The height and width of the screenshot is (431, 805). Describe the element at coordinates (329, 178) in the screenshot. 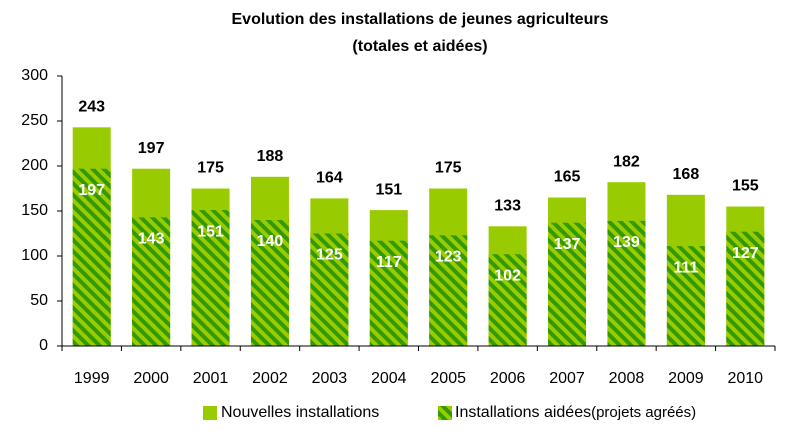

I see `data-label: 164` at that location.